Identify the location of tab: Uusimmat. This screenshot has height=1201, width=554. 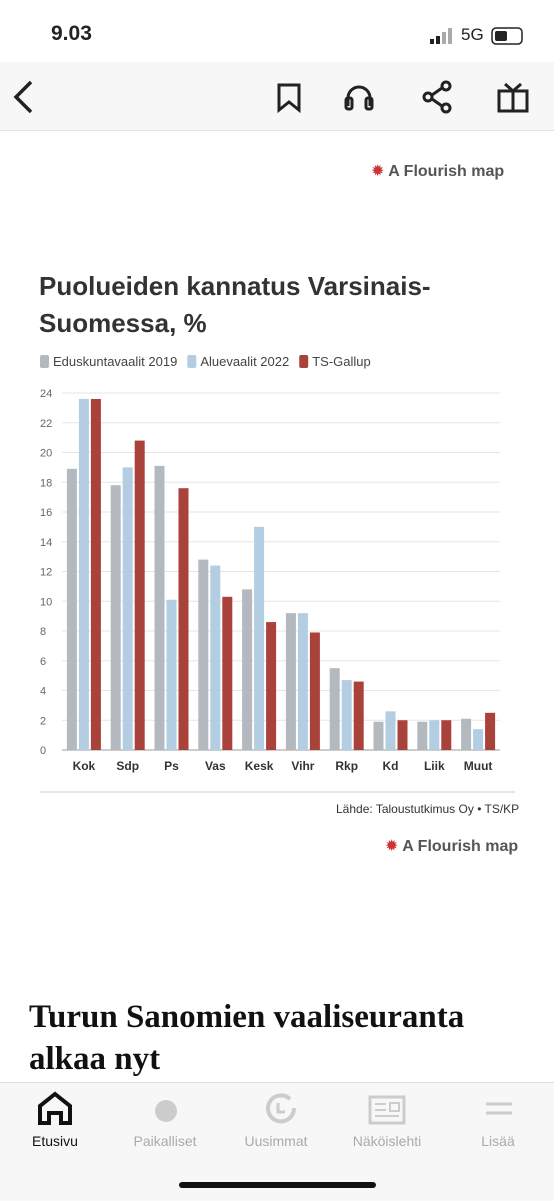
(276, 1141).